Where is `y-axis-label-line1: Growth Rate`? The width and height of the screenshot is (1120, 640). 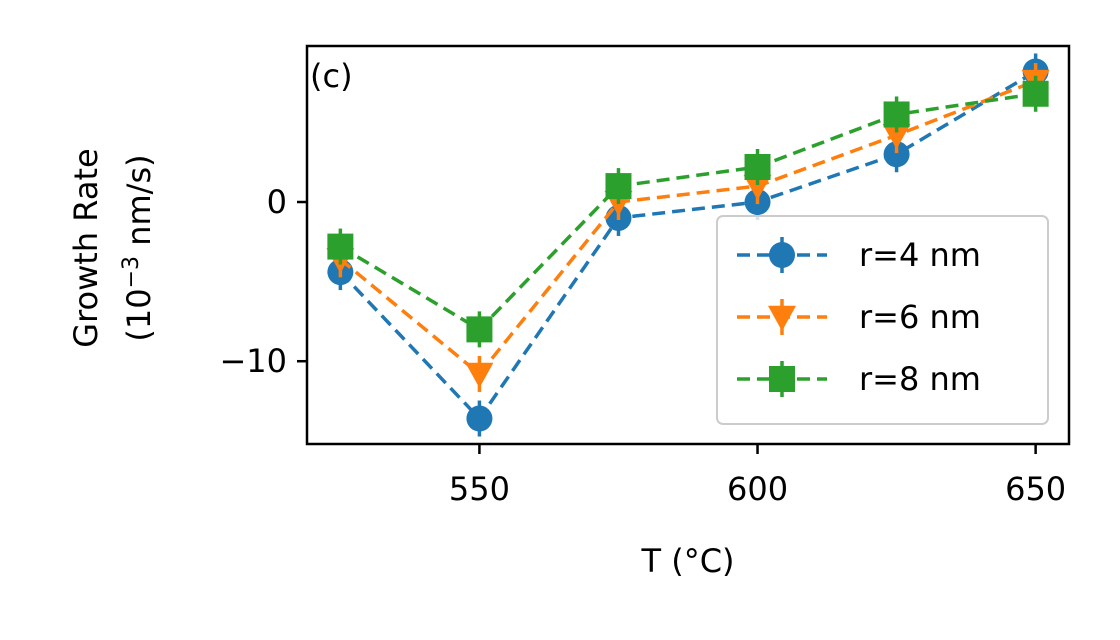 y-axis-label-line1: Growth Rate is located at coordinates (86, 247).